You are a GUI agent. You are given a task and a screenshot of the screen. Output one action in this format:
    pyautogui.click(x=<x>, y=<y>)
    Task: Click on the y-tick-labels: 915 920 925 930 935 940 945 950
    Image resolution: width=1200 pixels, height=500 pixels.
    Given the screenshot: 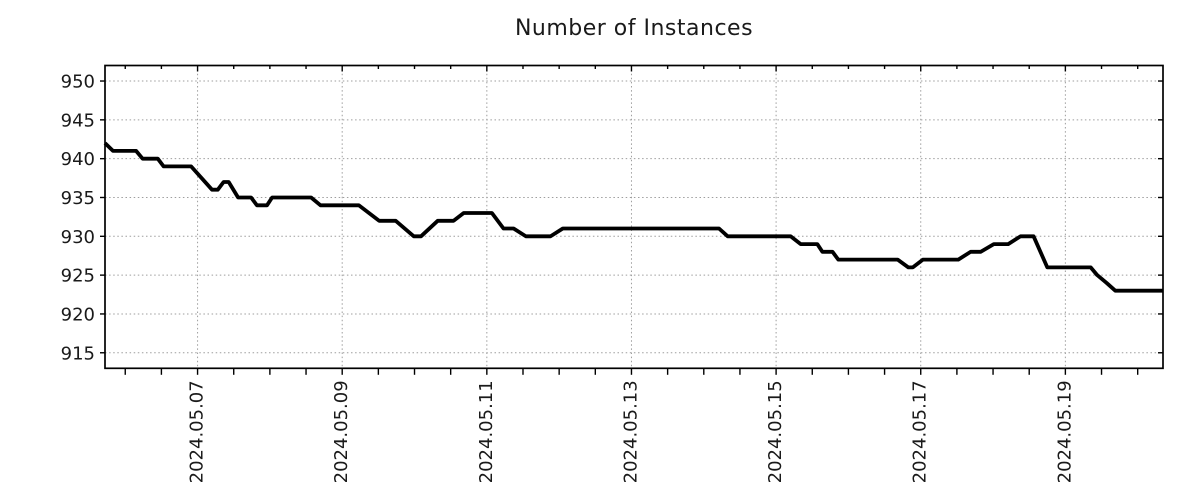 What is the action you would take?
    pyautogui.click(x=78, y=218)
    